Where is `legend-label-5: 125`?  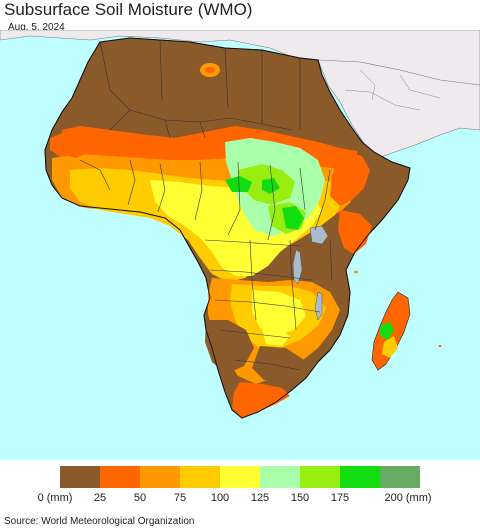 legend-label-5: 125 is located at coordinates (260, 498).